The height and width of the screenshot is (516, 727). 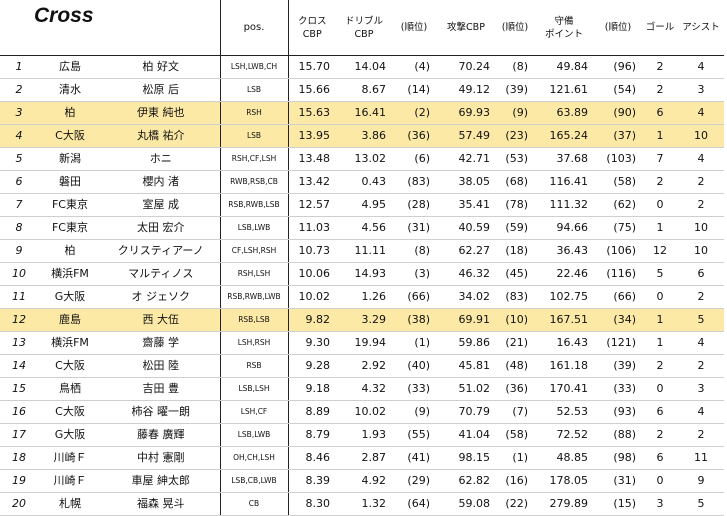 What do you see at coordinates (364, 90) in the screenshot?
I see `dribble-cbp-cell: 8.67` at bounding box center [364, 90].